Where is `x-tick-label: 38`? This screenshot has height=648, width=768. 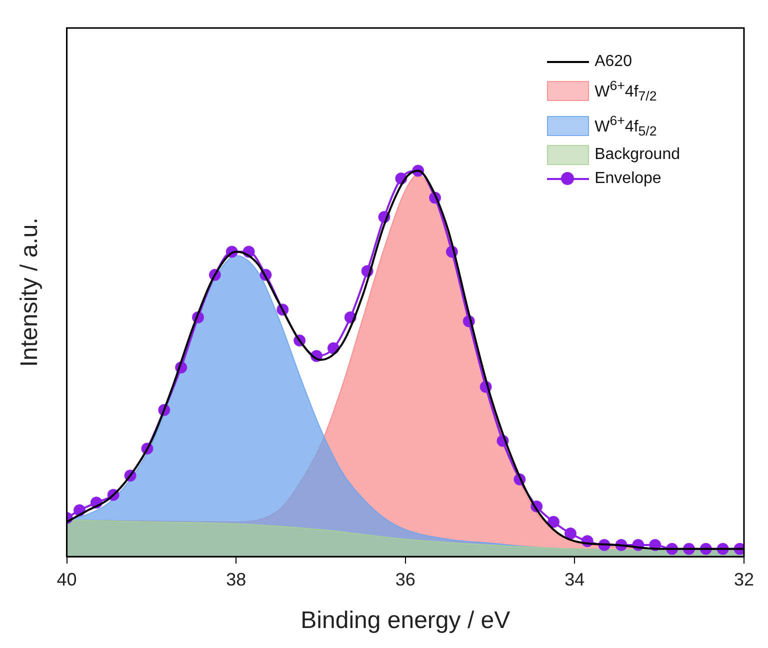 x-tick-label: 38 is located at coordinates (236, 579).